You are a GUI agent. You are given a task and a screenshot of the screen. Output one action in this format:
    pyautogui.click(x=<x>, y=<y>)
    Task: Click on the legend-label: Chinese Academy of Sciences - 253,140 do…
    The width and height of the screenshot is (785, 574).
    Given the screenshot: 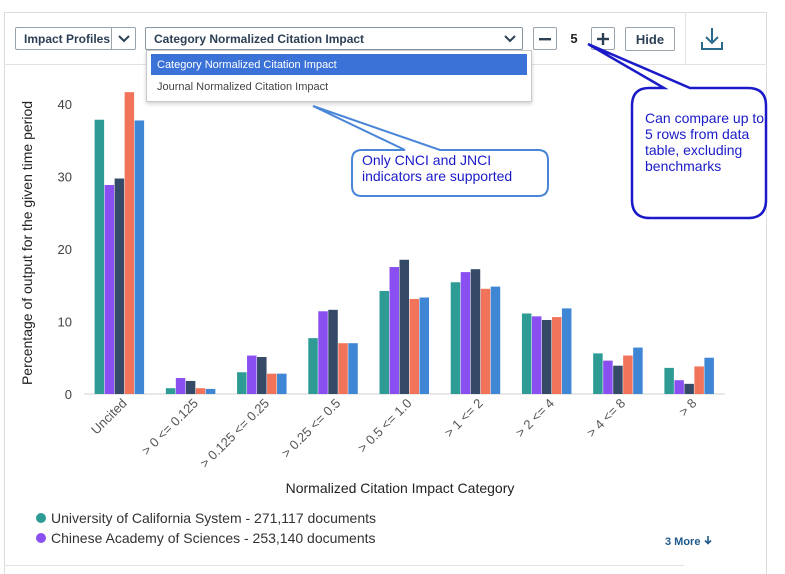 What is the action you would take?
    pyautogui.click(x=213, y=538)
    